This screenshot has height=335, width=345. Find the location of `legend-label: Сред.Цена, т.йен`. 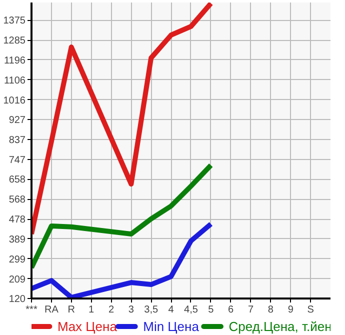

legend-label: Сред.Цена, т.йен is located at coordinates (280, 326).